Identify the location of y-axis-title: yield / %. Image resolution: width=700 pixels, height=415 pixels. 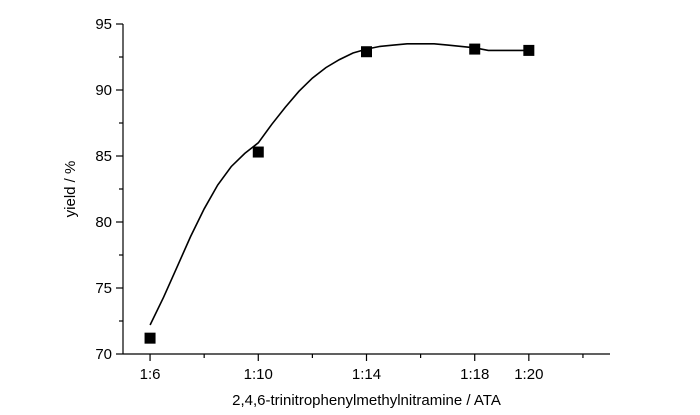
(70, 189).